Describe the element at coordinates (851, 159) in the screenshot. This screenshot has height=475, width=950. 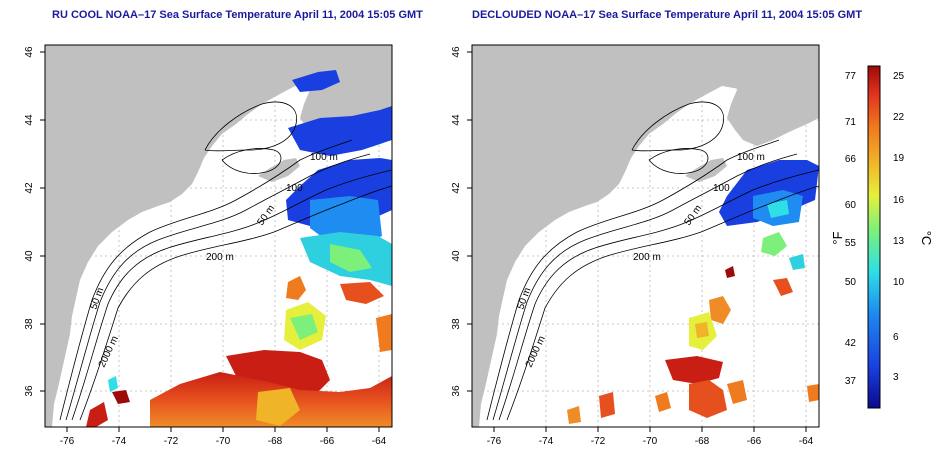
I see `cb-f-tick: 66` at that location.